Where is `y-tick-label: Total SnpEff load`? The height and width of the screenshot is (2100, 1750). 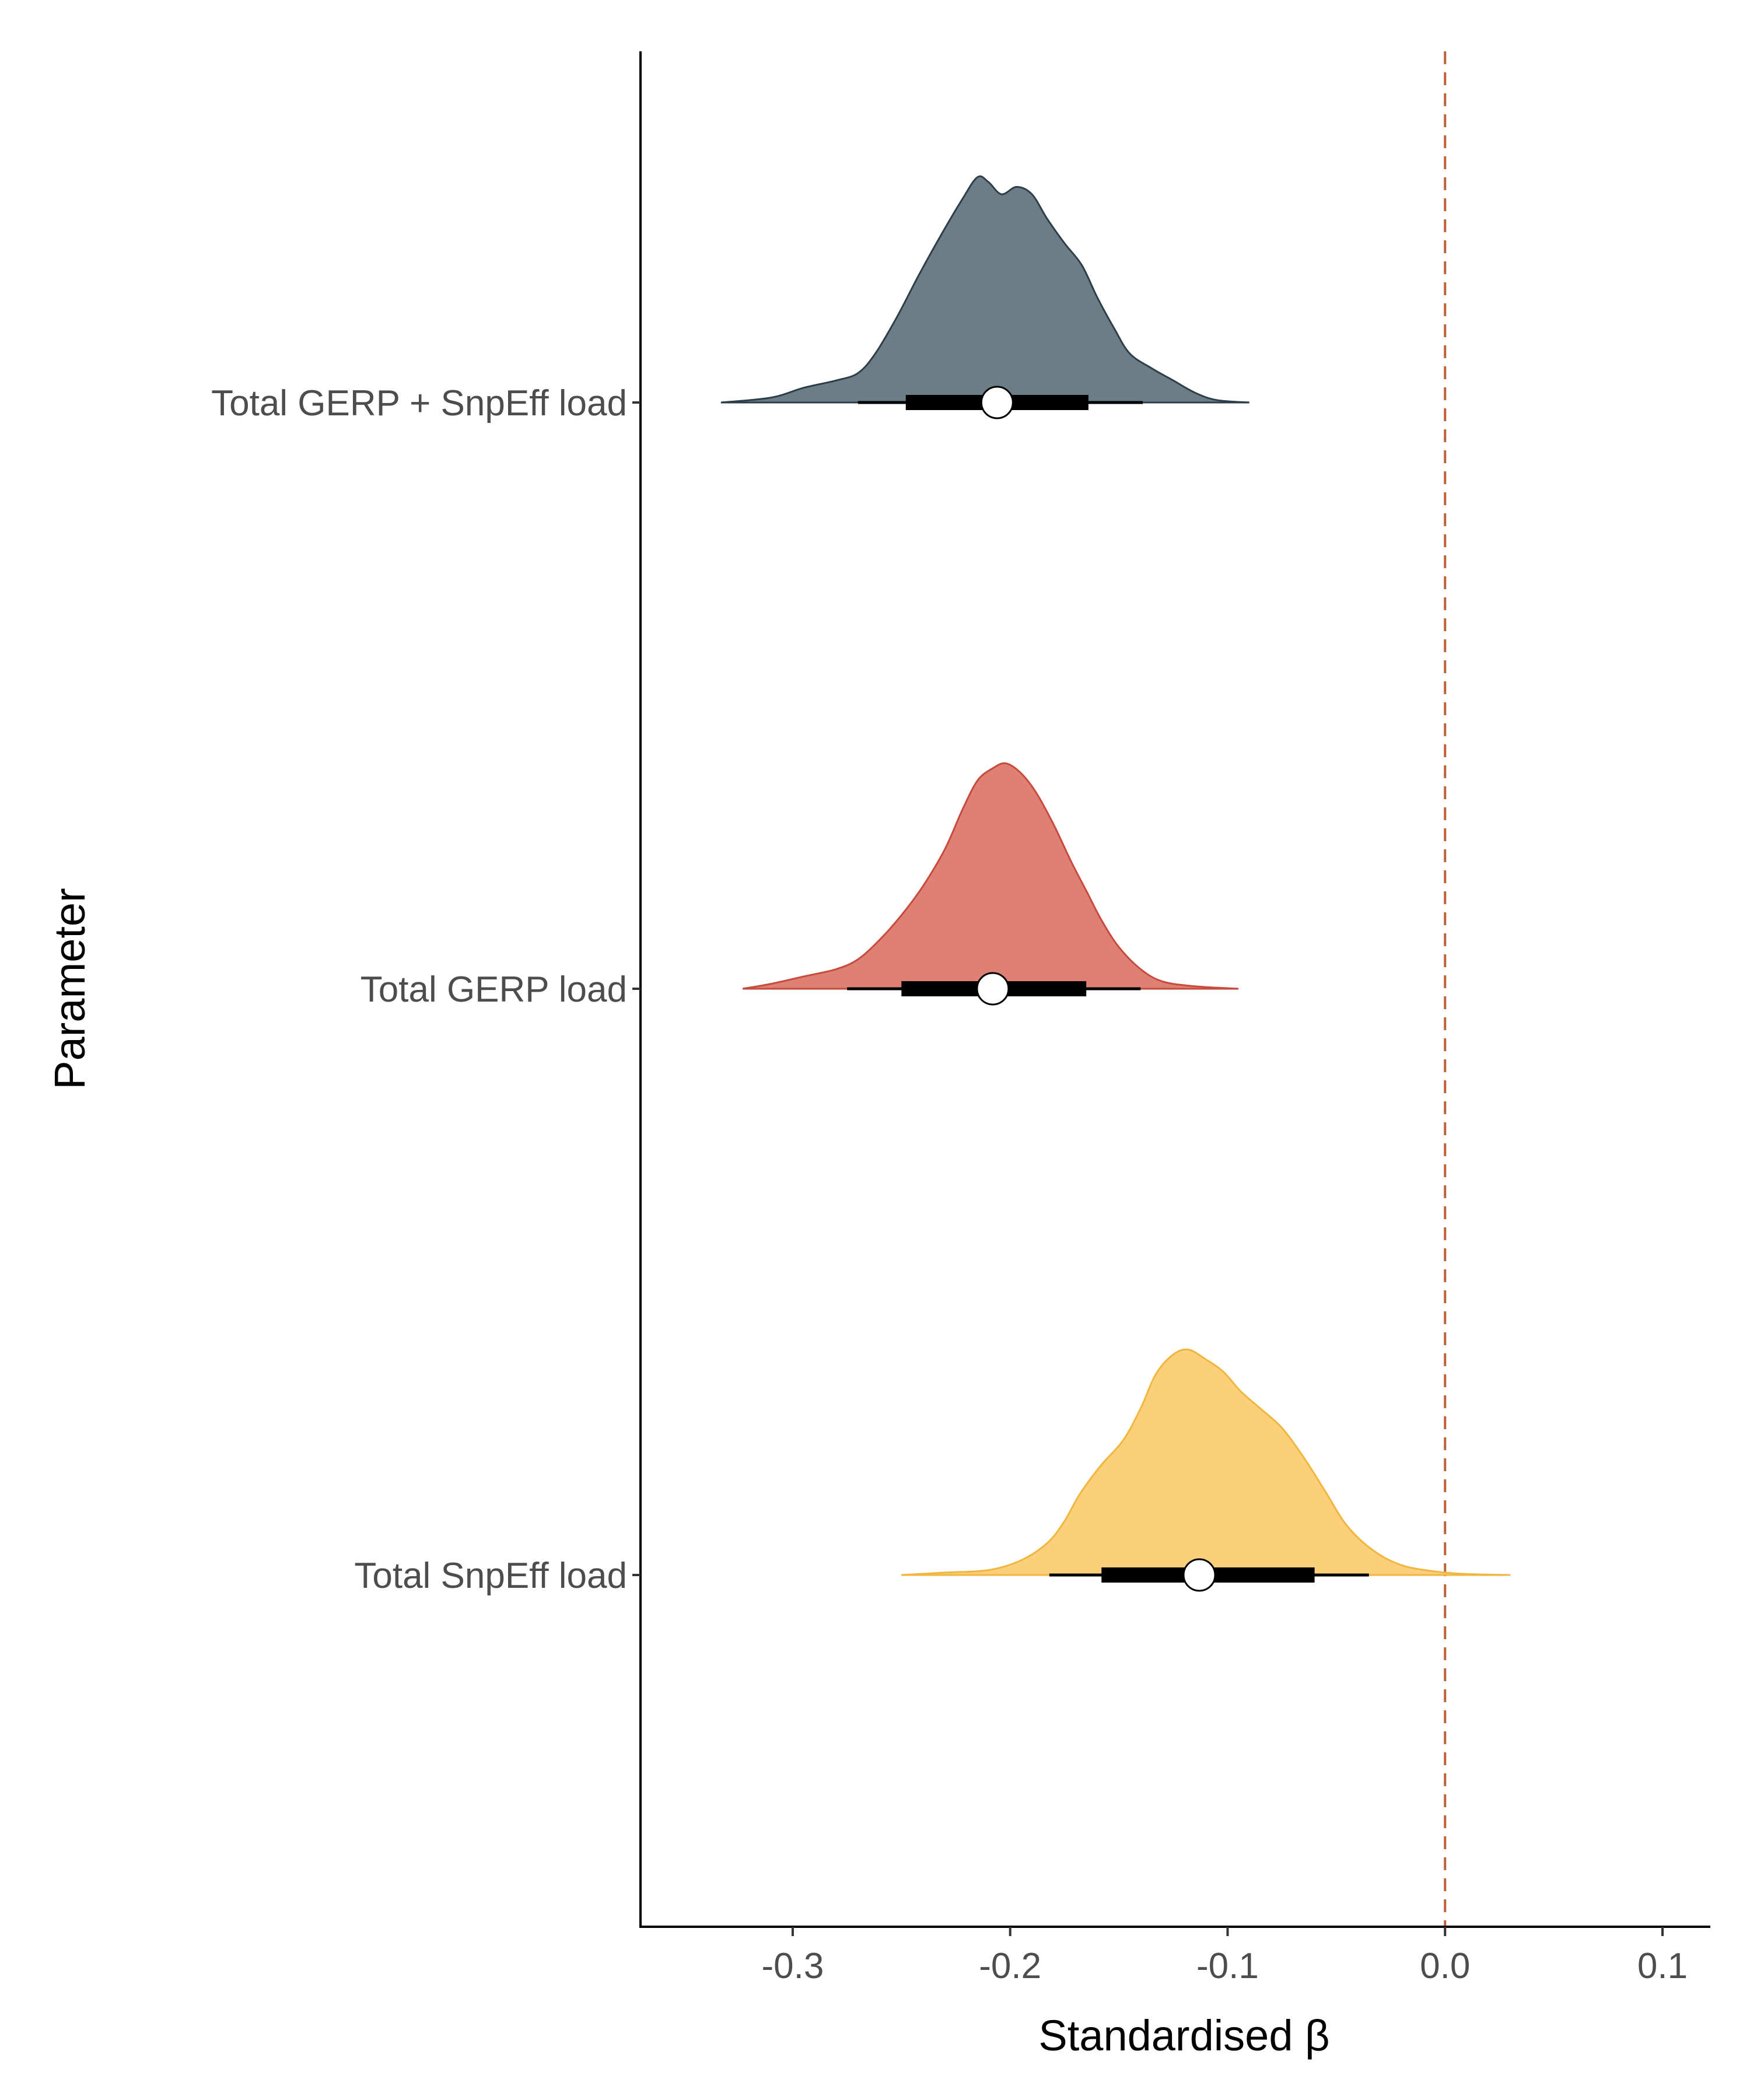 y-tick-label: Total SnpEff load is located at coordinates (490, 1576).